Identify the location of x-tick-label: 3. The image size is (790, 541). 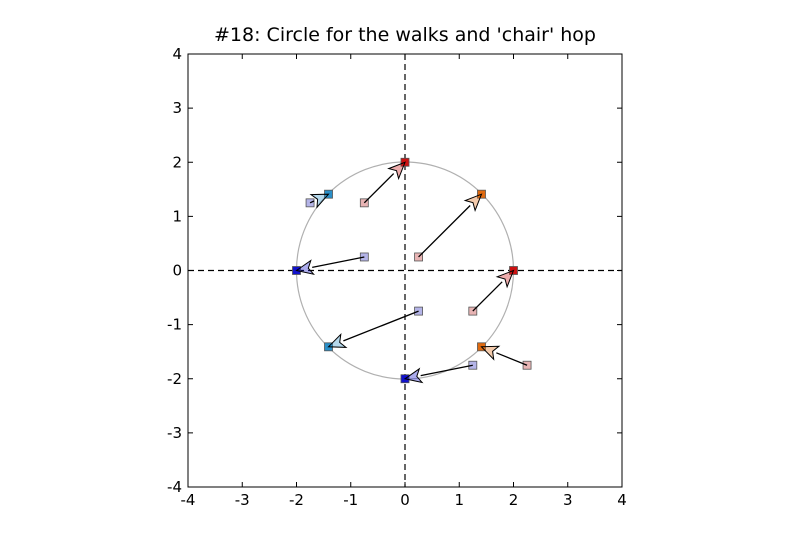
(568, 500).